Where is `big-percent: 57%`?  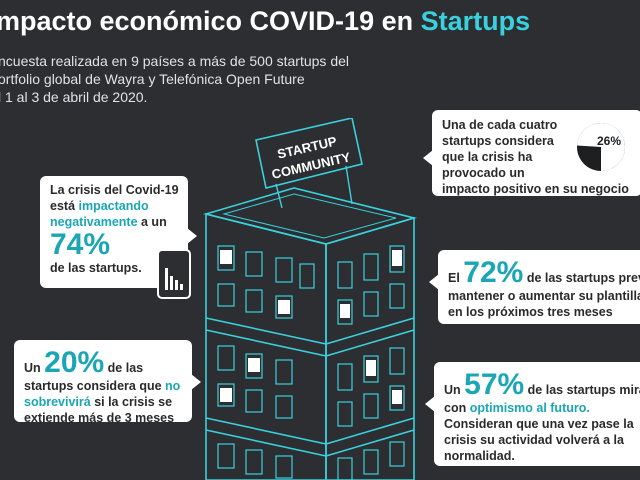 big-percent: 57% is located at coordinates (494, 384).